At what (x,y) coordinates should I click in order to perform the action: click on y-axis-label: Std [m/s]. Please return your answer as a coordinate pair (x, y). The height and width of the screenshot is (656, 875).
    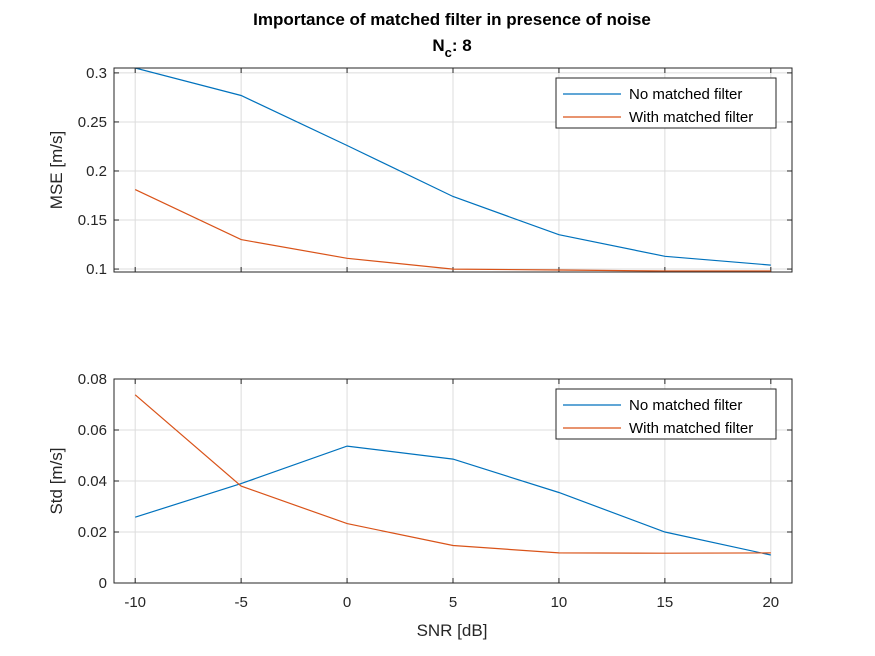
    Looking at the image, I should click on (56, 480).